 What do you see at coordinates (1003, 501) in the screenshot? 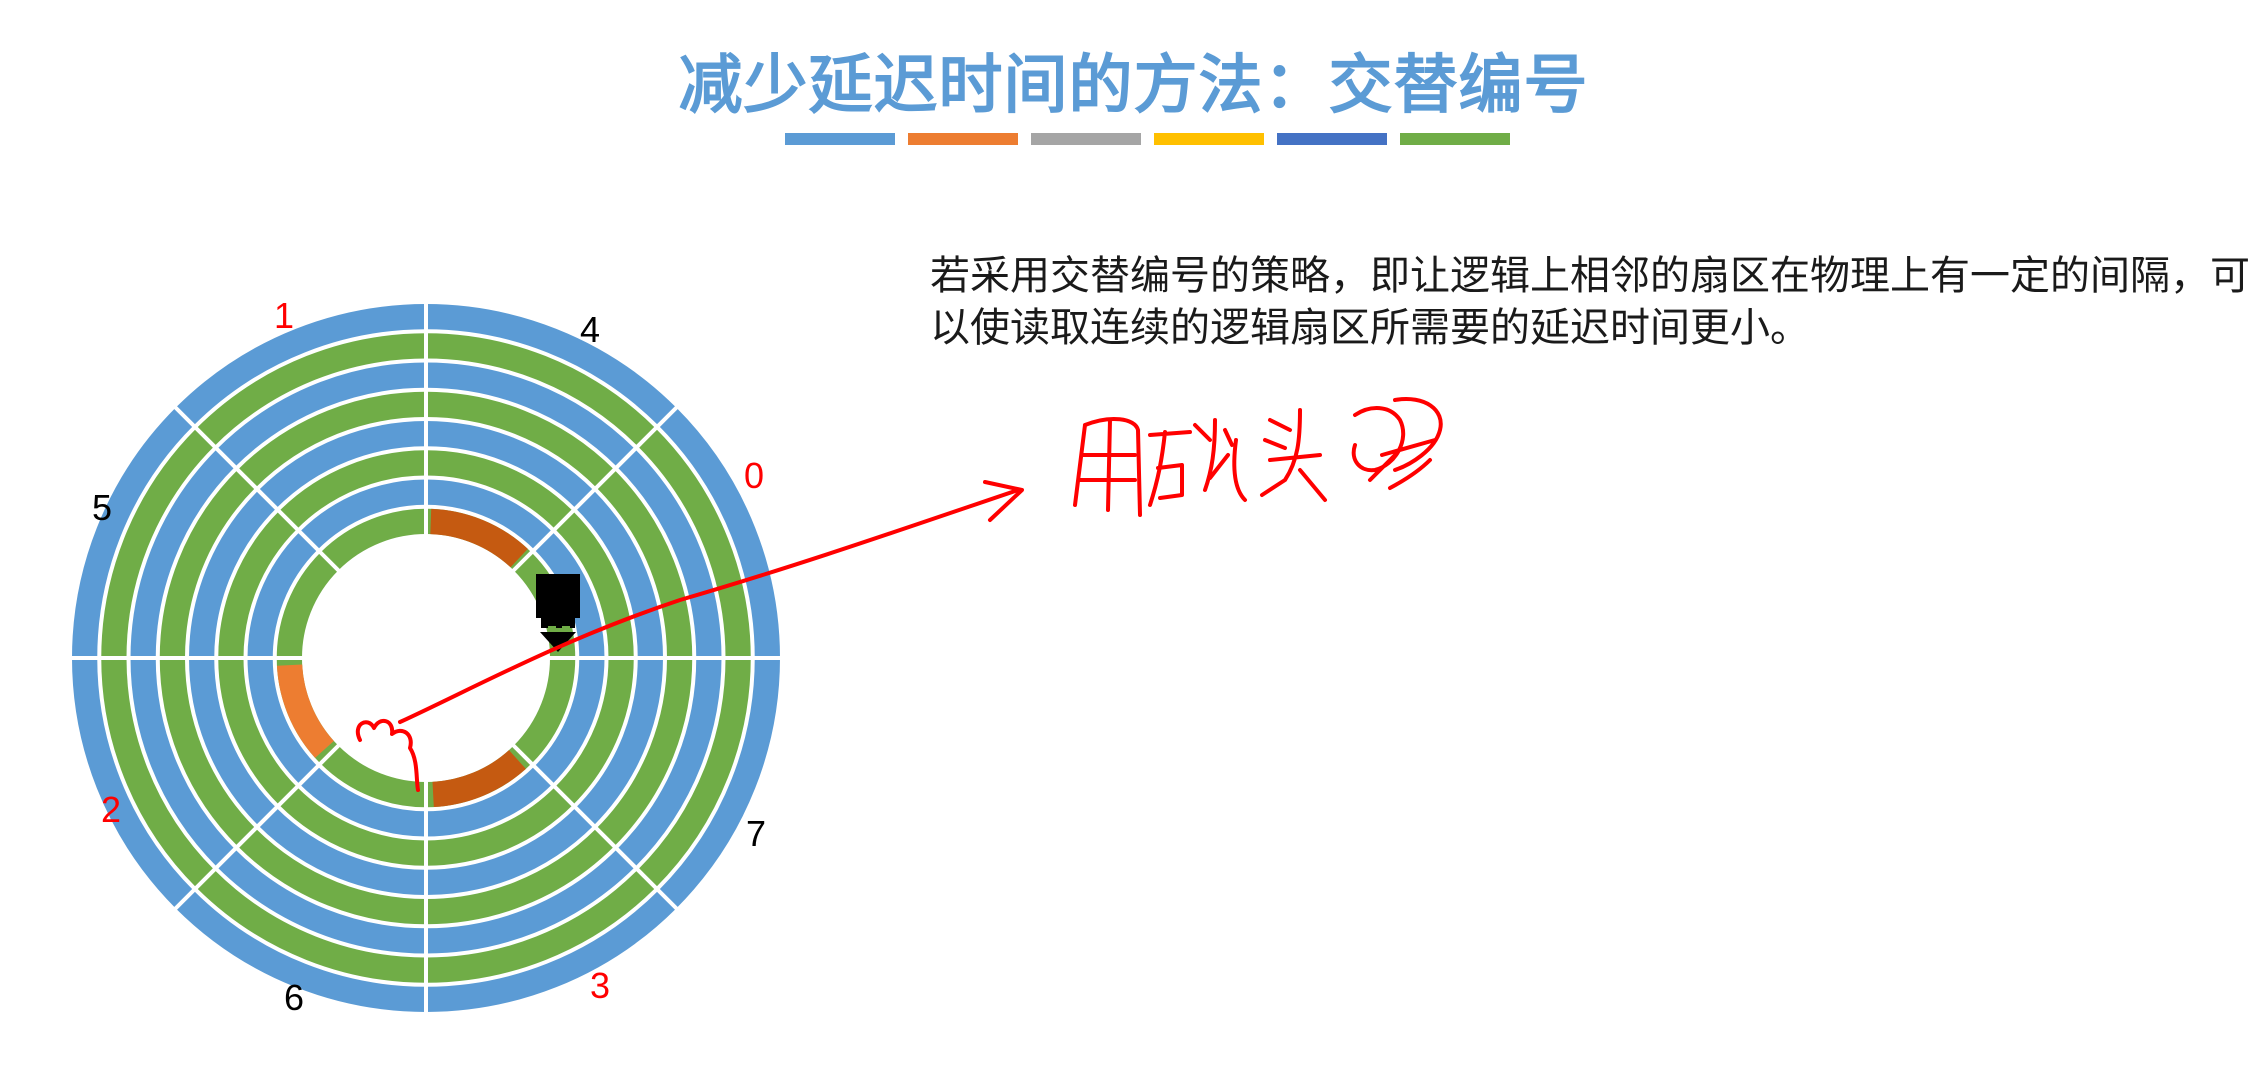
I see `annotation-arrowhead` at bounding box center [1003, 501].